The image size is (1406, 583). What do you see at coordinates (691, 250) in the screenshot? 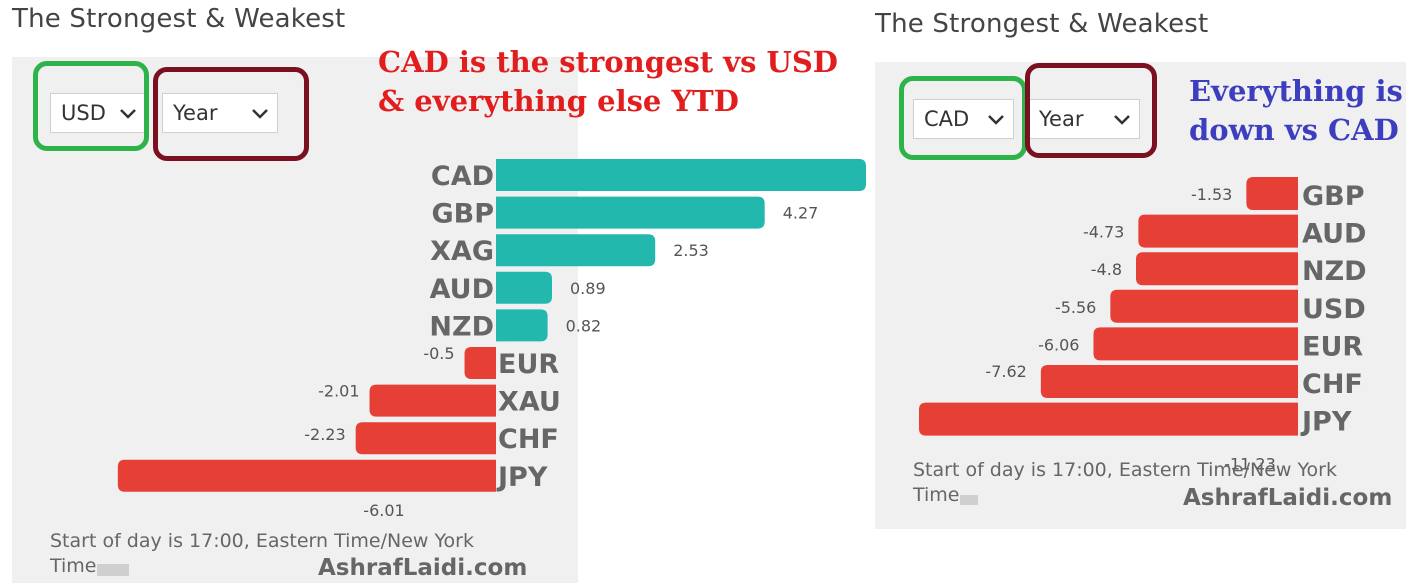
I see `value-label-xag: 2.53` at bounding box center [691, 250].